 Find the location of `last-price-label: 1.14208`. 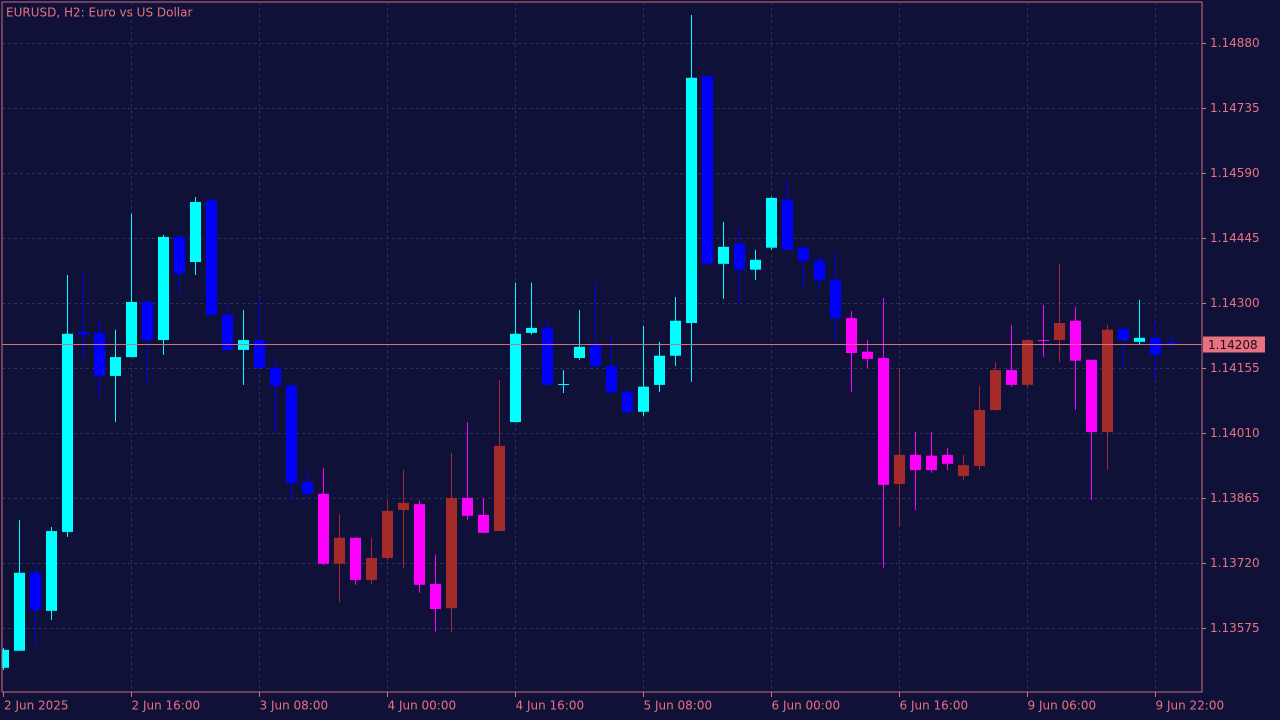

last-price-label: 1.14208 is located at coordinates (1233, 345).